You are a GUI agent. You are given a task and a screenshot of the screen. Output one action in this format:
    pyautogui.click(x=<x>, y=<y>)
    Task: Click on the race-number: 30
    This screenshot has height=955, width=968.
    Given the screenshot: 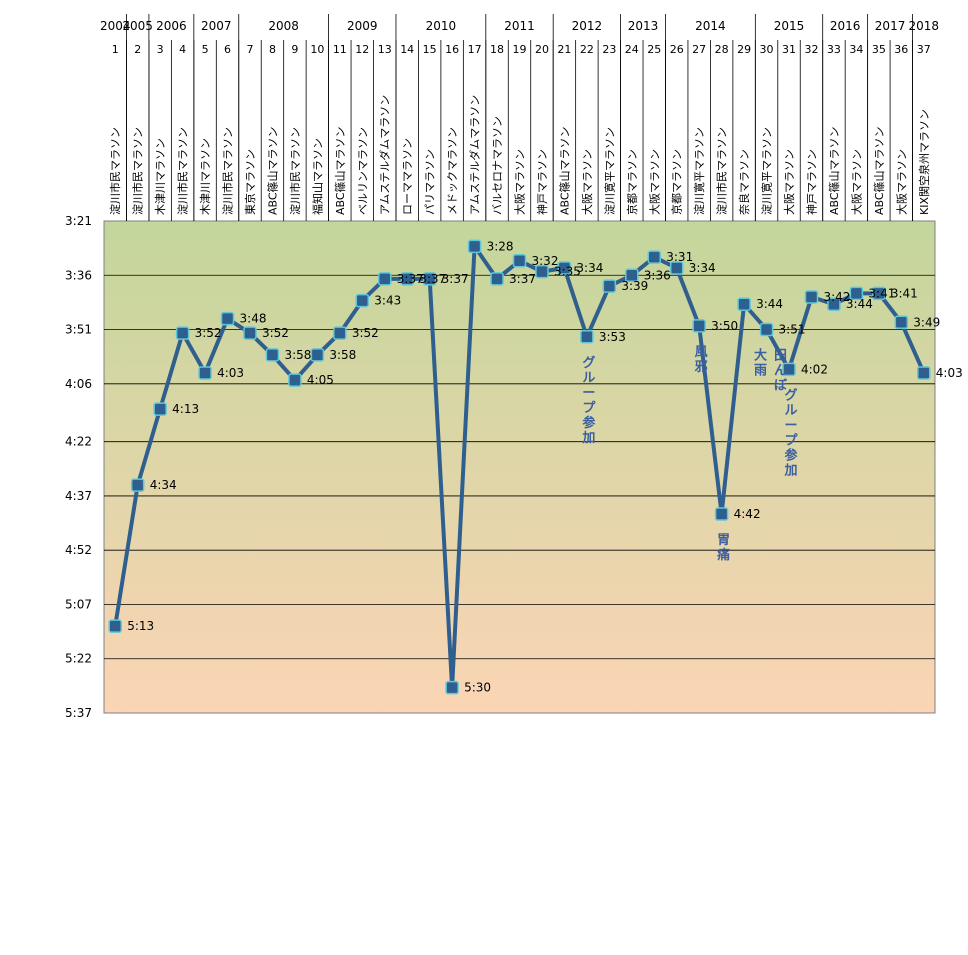 What is the action you would take?
    pyautogui.click(x=767, y=49)
    